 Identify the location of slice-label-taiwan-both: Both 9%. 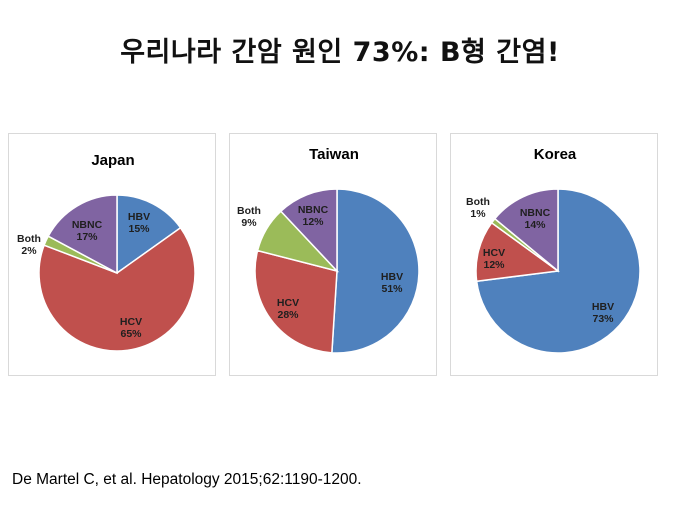
(249, 217).